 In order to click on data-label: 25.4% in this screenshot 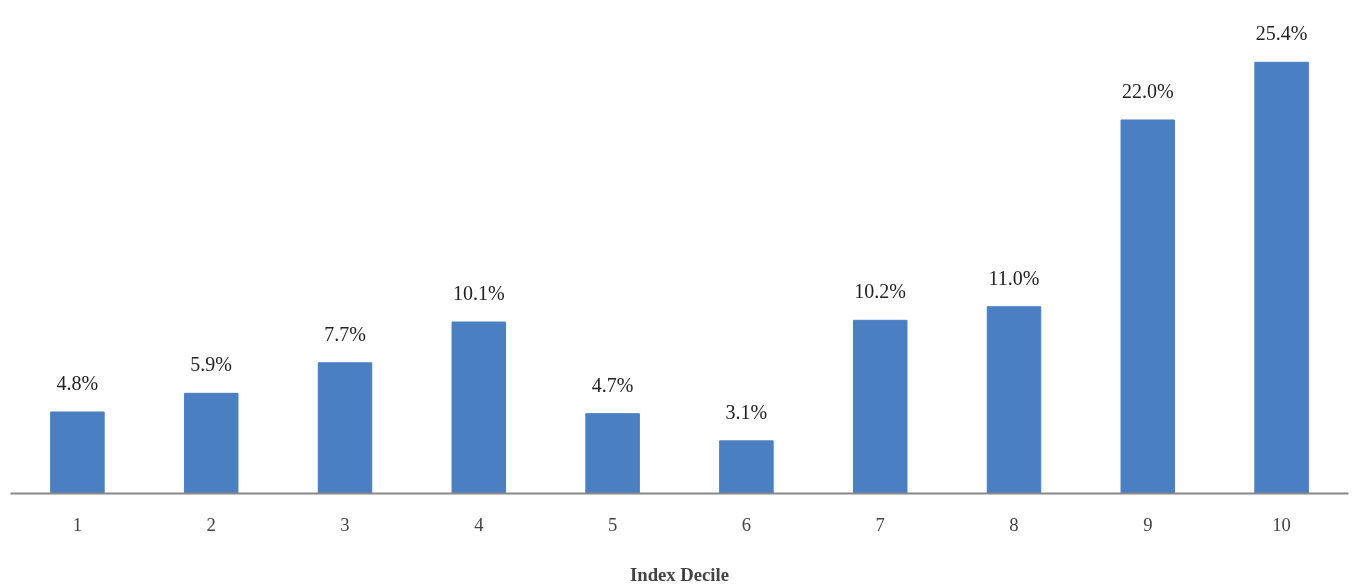, I will do `click(1281, 33)`.